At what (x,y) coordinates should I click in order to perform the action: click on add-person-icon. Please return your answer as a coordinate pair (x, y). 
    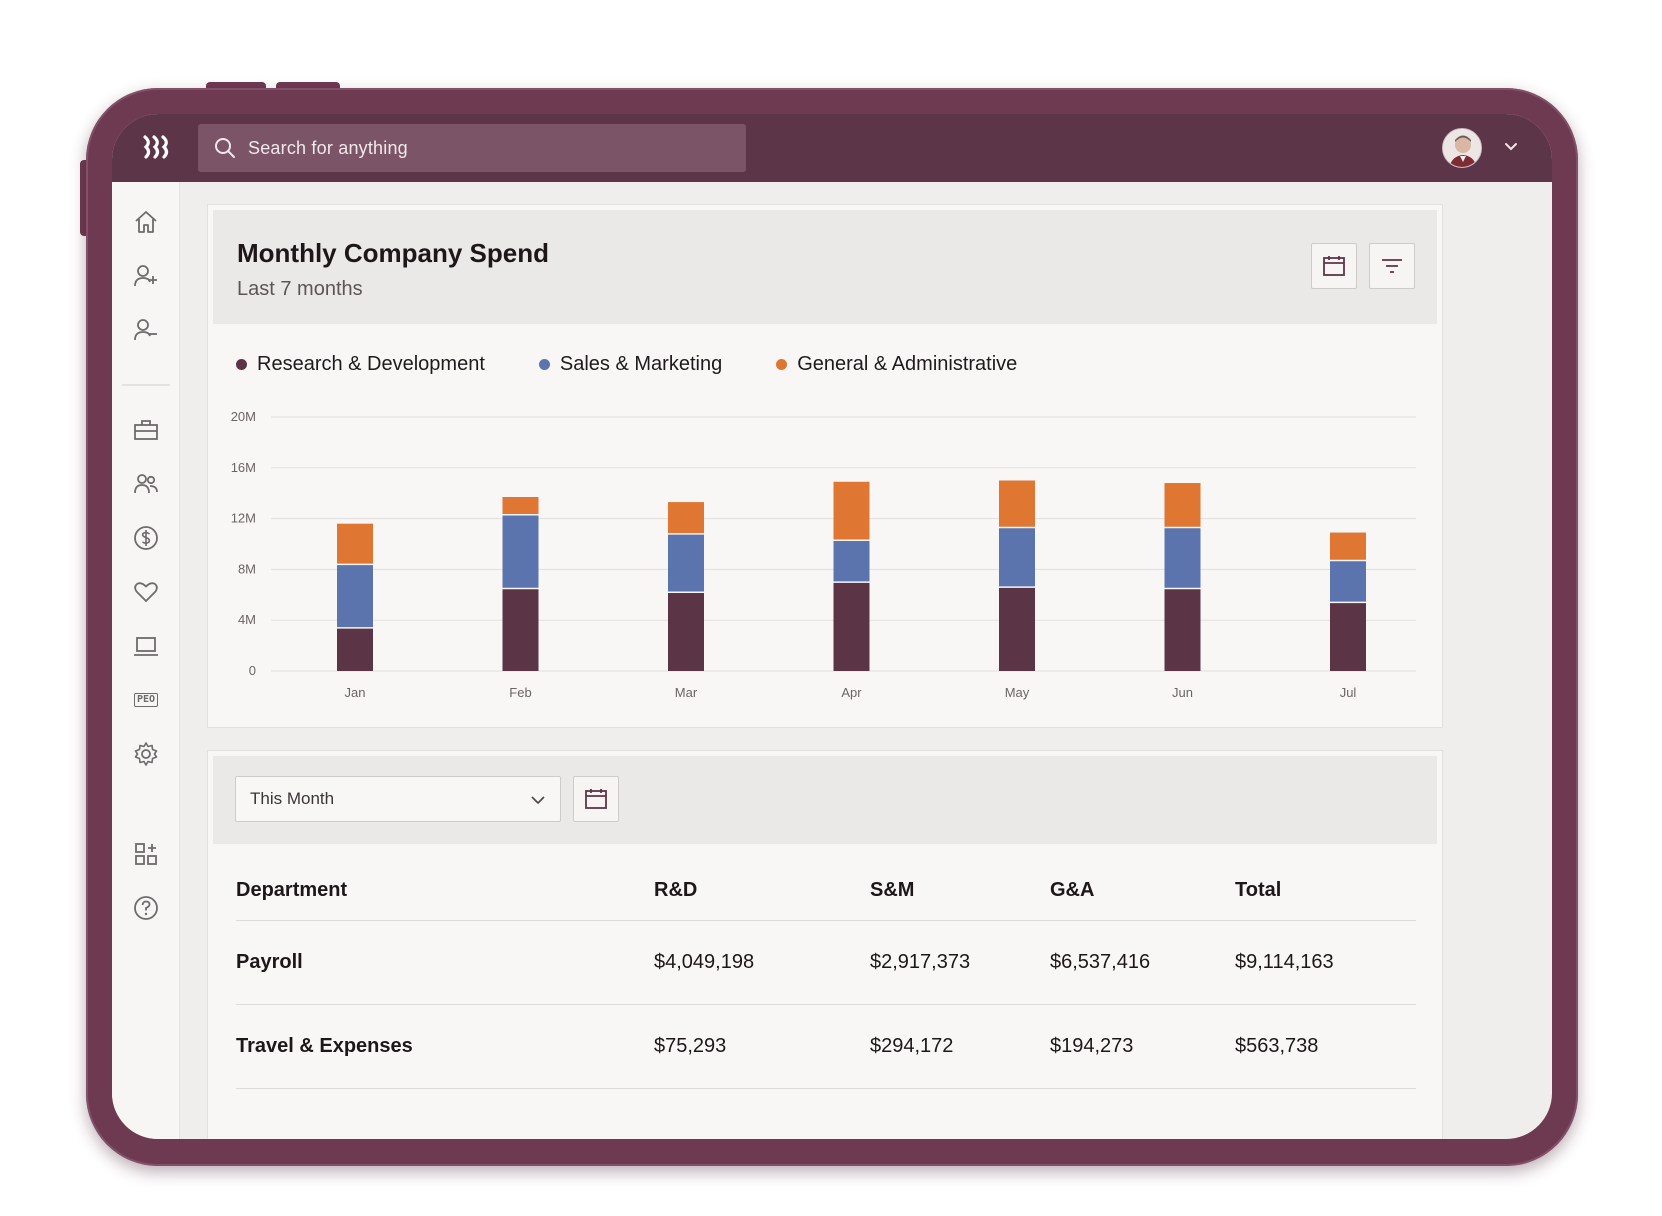
    Looking at the image, I should click on (146, 276).